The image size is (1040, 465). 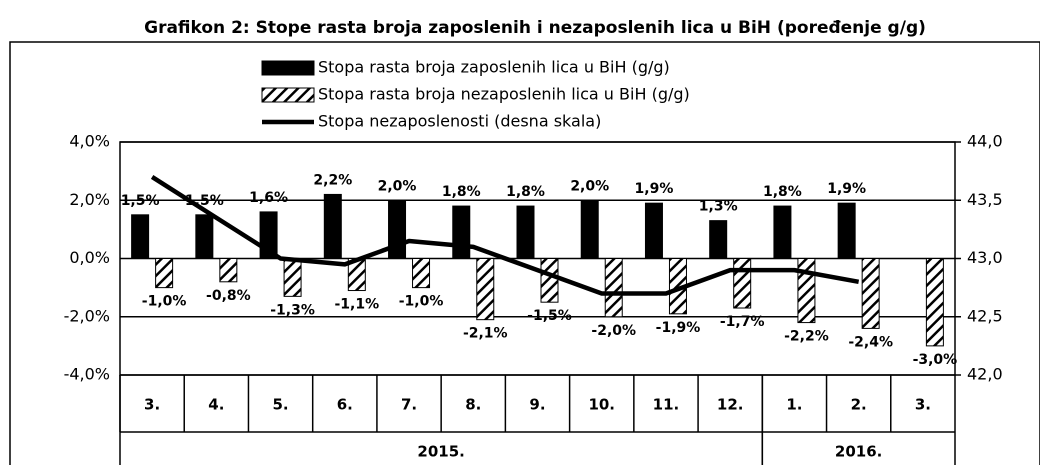 I want to click on x-tick-label: 6., so click(x=345, y=405).